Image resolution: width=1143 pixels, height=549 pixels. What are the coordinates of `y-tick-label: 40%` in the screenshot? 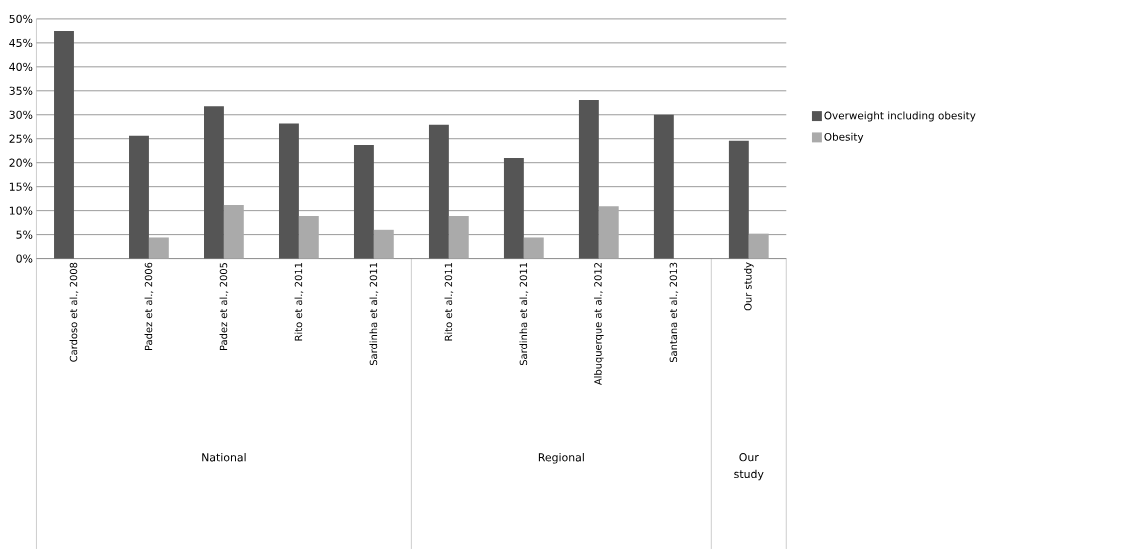 It's located at (21, 66).